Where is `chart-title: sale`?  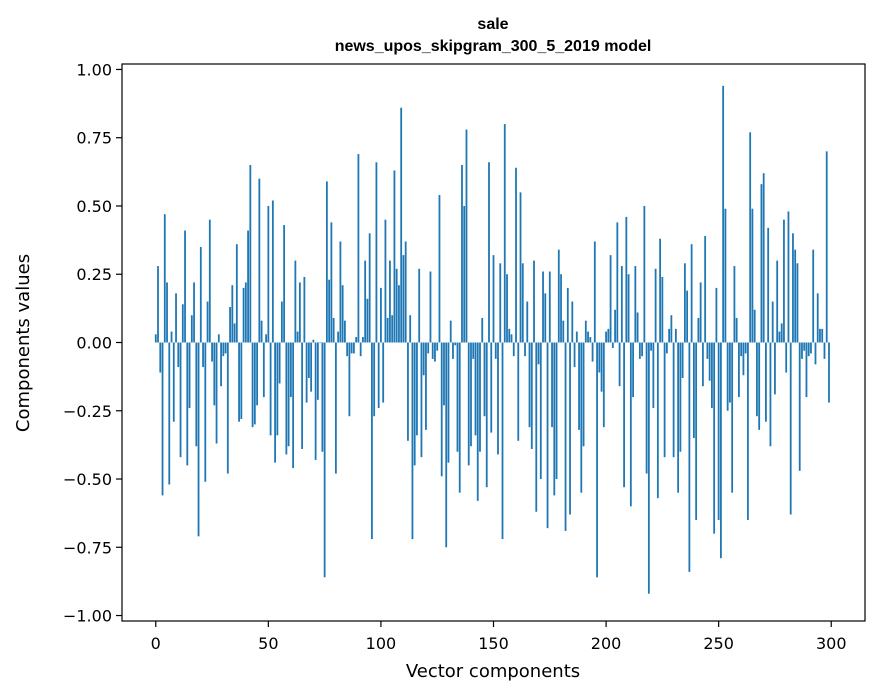 chart-title: sale is located at coordinates (492, 24).